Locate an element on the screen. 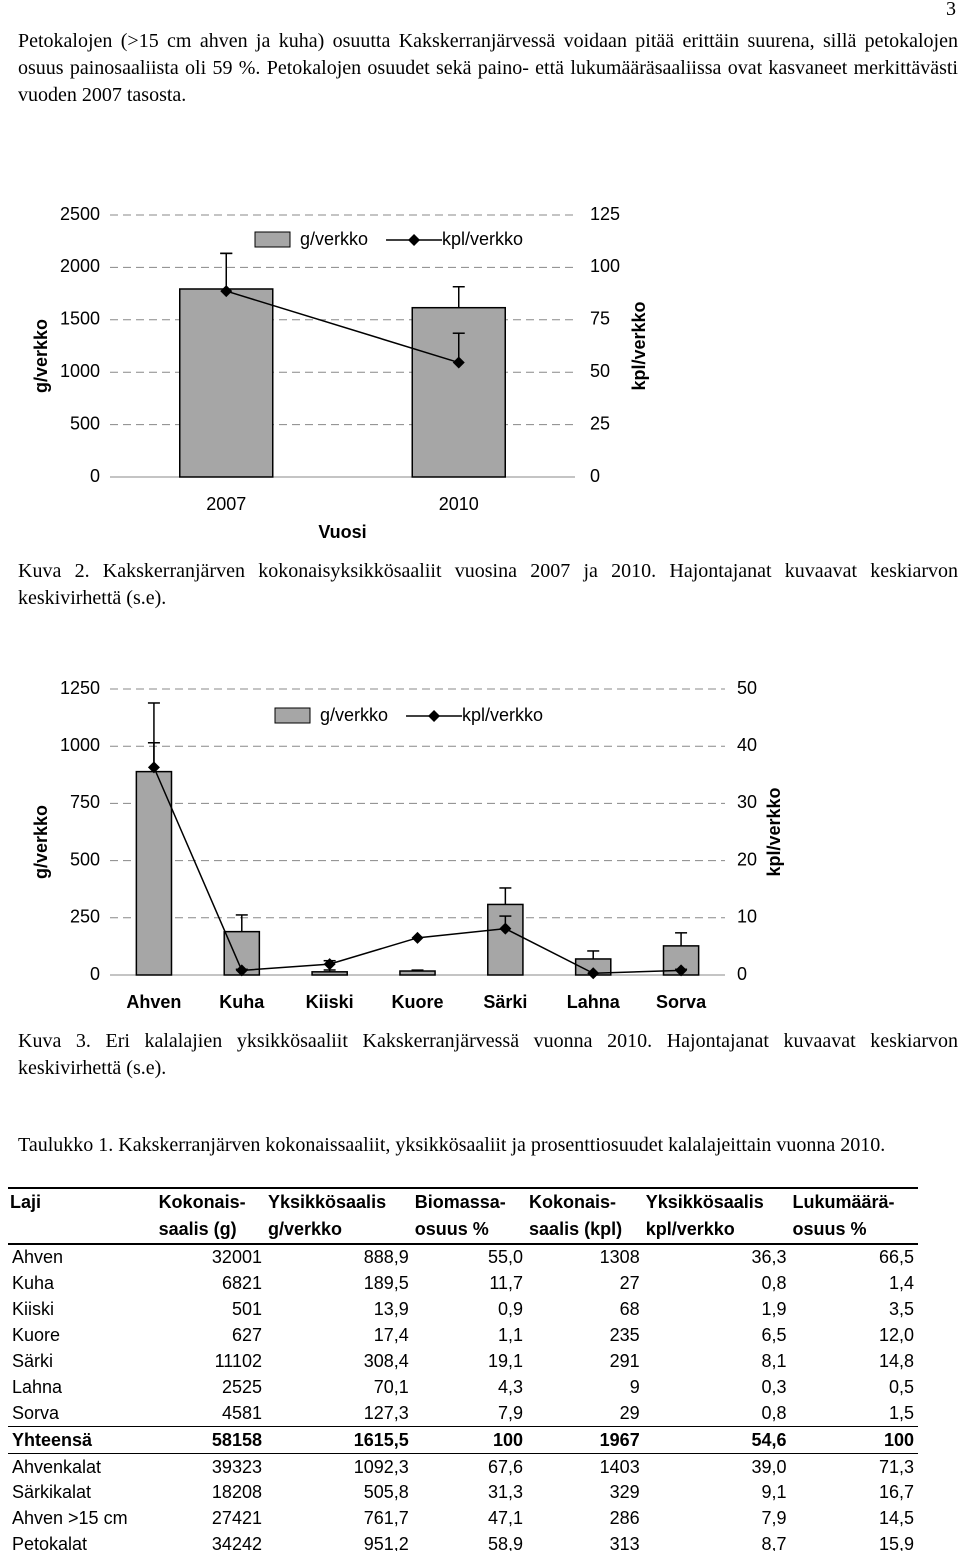  x-tick-label: Kuha is located at coordinates (242, 1002).